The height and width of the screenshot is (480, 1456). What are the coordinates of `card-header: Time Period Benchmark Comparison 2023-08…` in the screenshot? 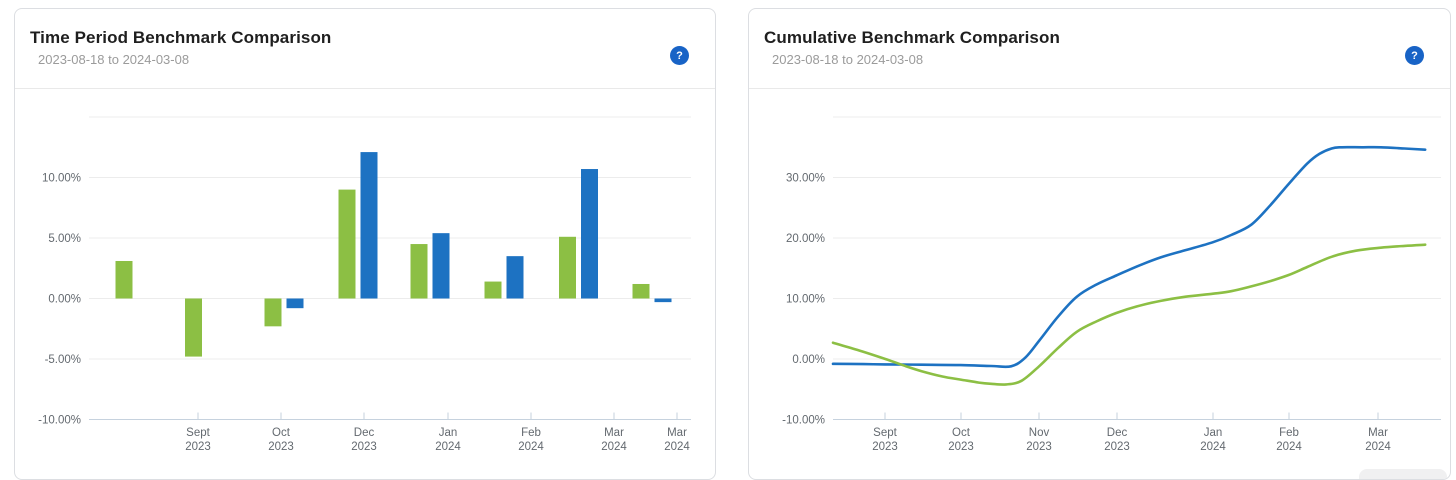 It's located at (365, 49).